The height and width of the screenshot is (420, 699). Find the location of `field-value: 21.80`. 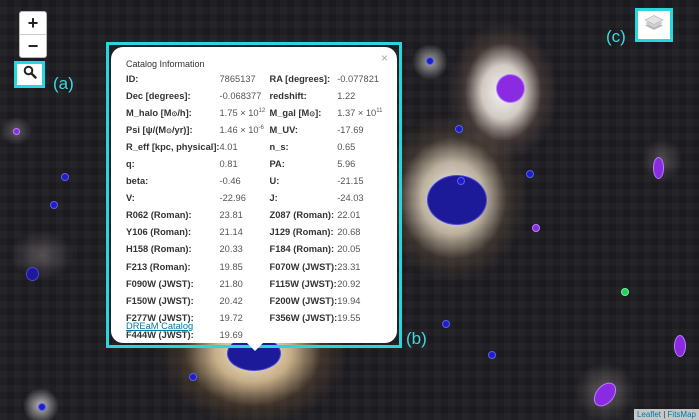

field-value: 21.80 is located at coordinates (231, 283).